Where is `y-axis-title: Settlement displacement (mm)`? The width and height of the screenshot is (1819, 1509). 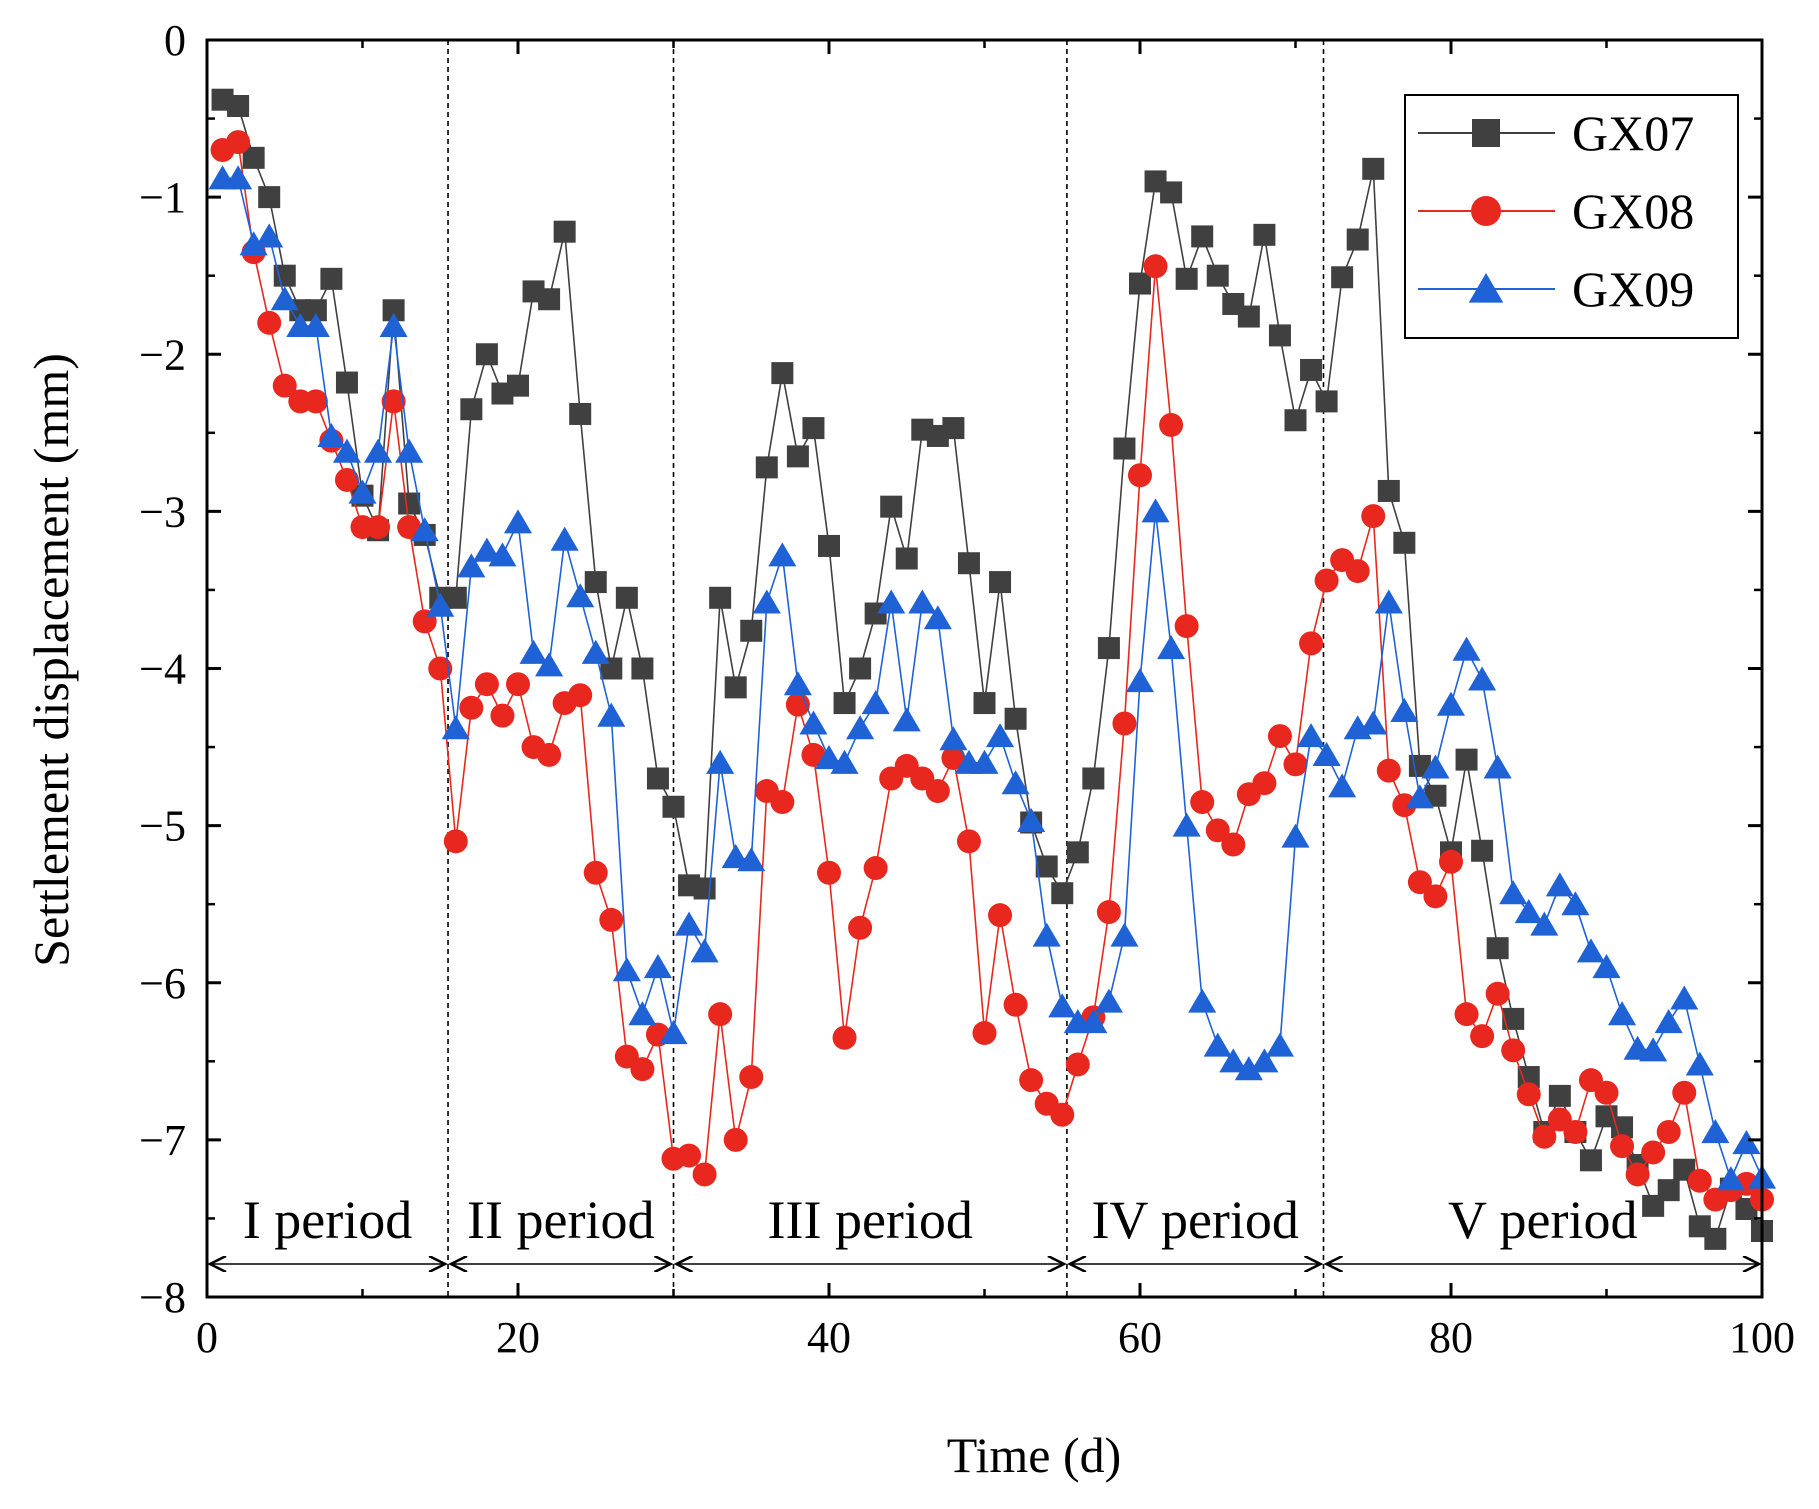 y-axis-title: Settlement displacement (mm) is located at coordinates (51, 660).